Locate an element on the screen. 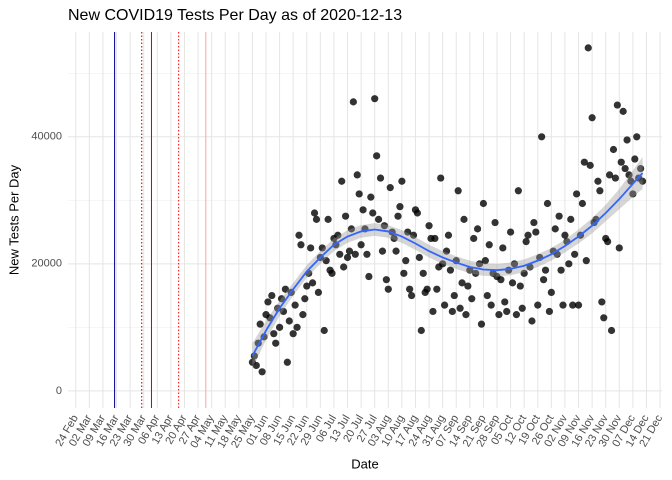 The height and width of the screenshot is (480, 672). y-tick-label: 20000 is located at coordinates (46, 264).